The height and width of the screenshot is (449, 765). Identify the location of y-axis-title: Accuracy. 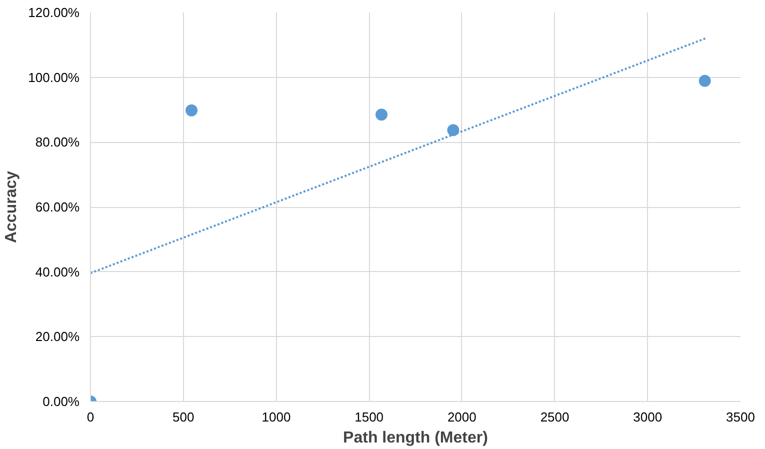
(11, 207).